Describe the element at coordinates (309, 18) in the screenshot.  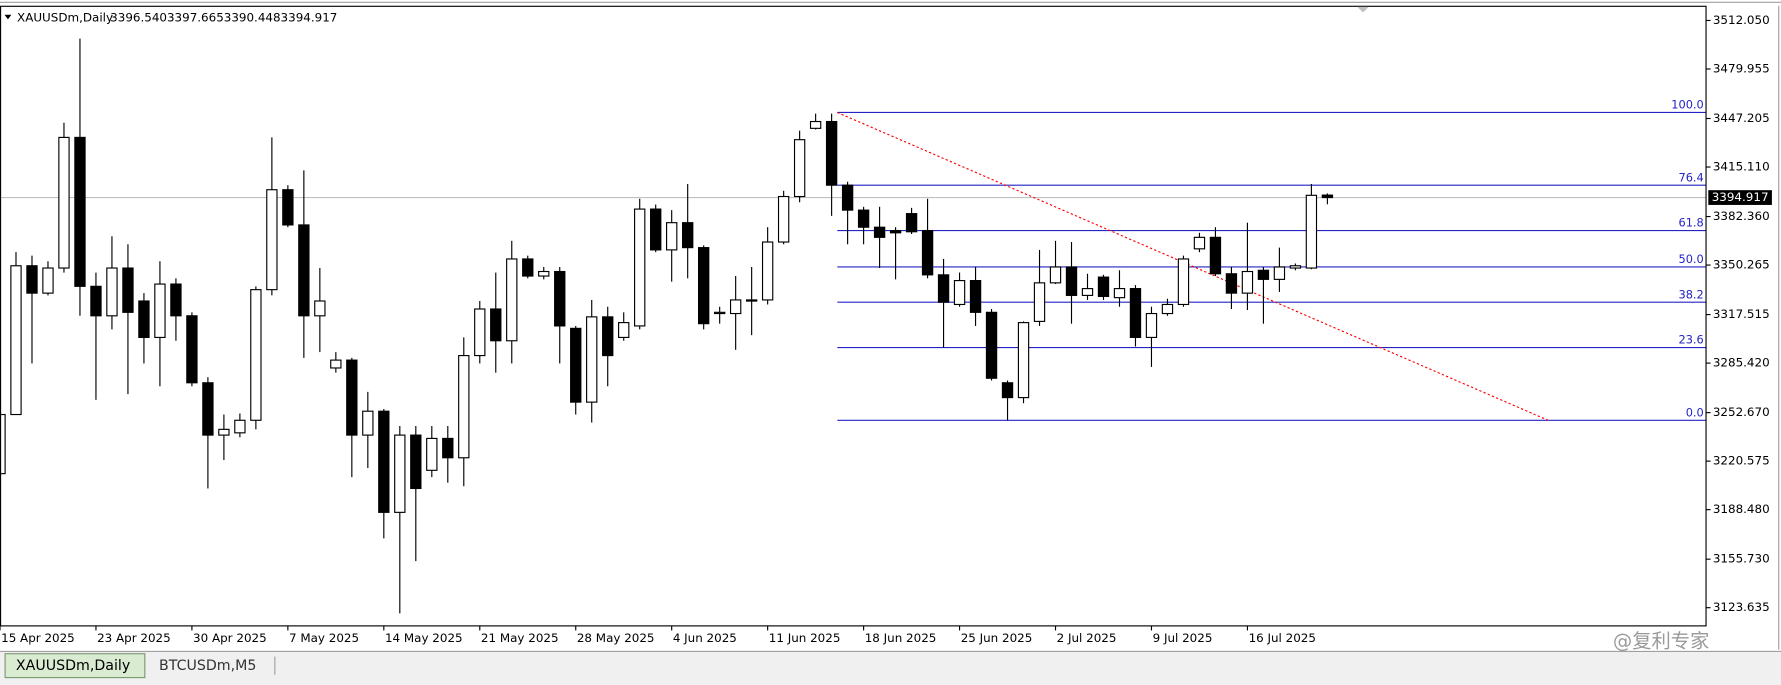
I see `last-close: 3394.917` at that location.